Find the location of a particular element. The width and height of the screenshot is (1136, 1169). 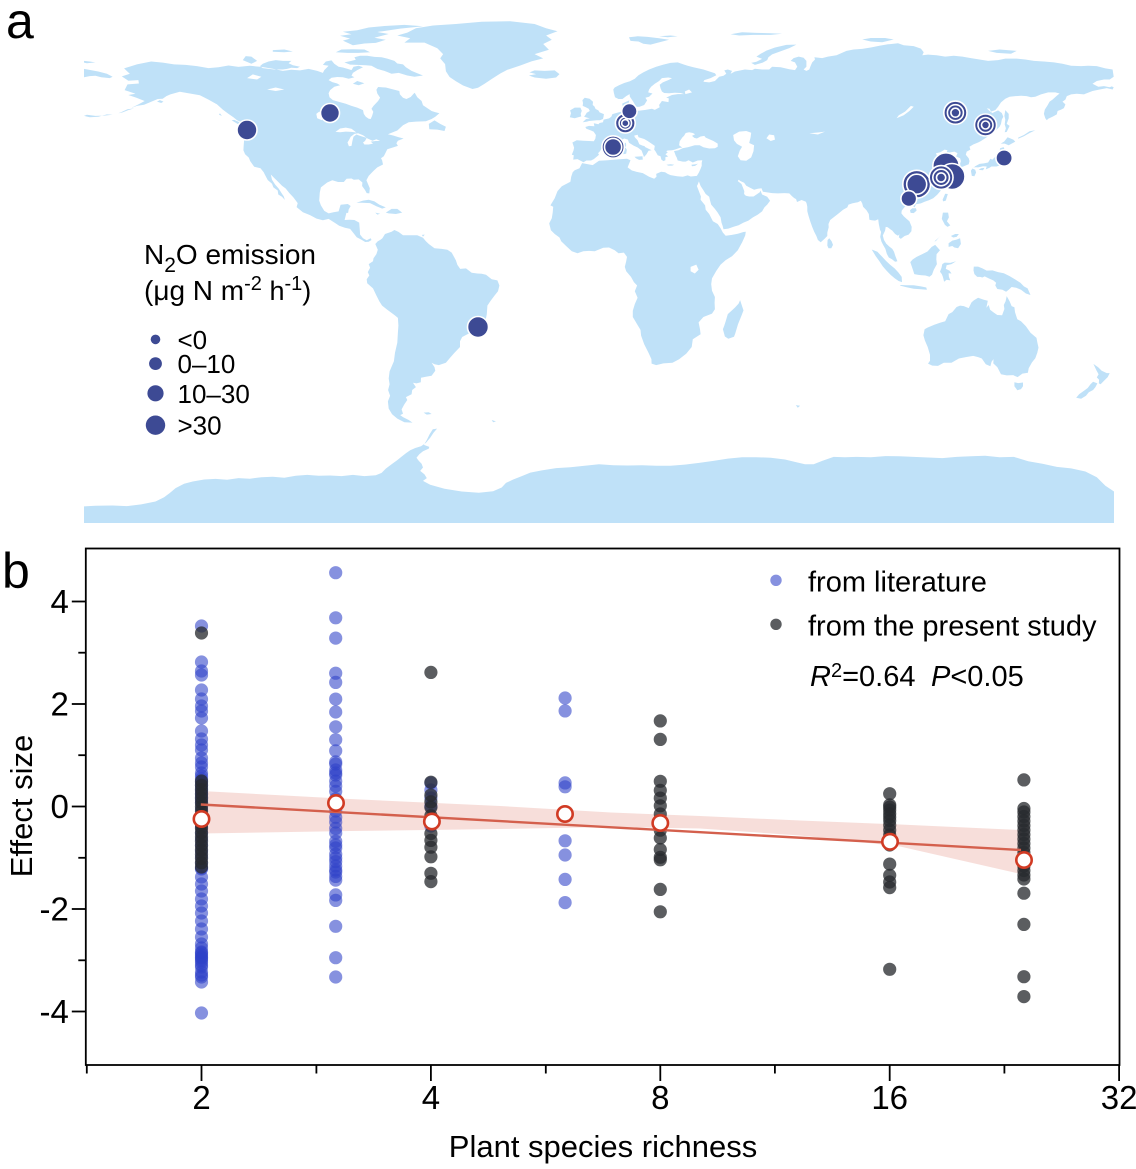

svg-text: a is located at coordinates (20, 24).